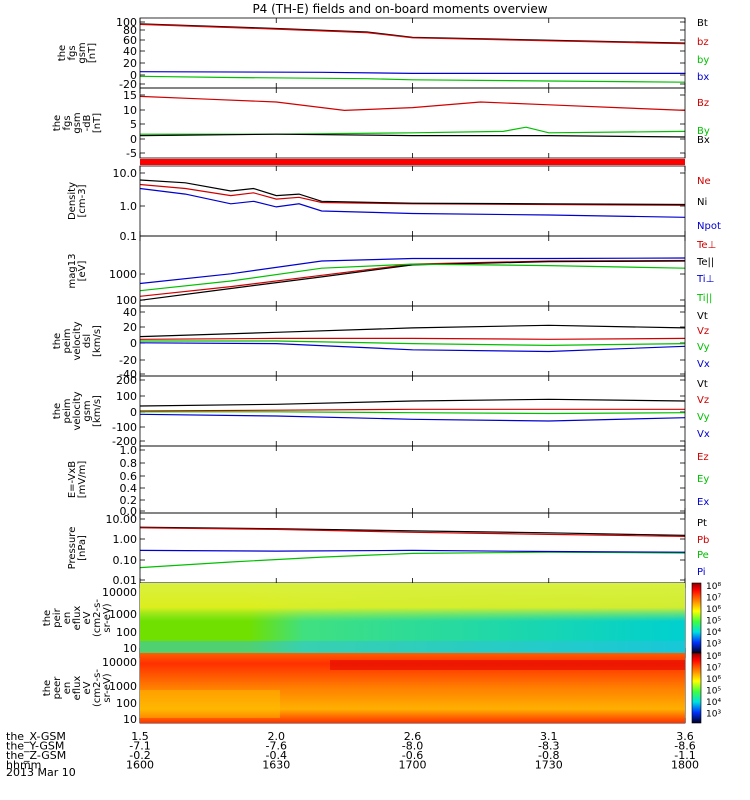  Describe the element at coordinates (130, 95) in the screenshot. I see `panel-2-ytick-label: 15` at that location.